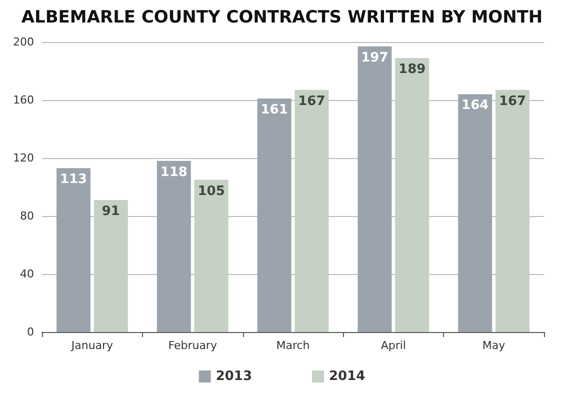  I want to click on x-tick-label: March, so click(293, 345).